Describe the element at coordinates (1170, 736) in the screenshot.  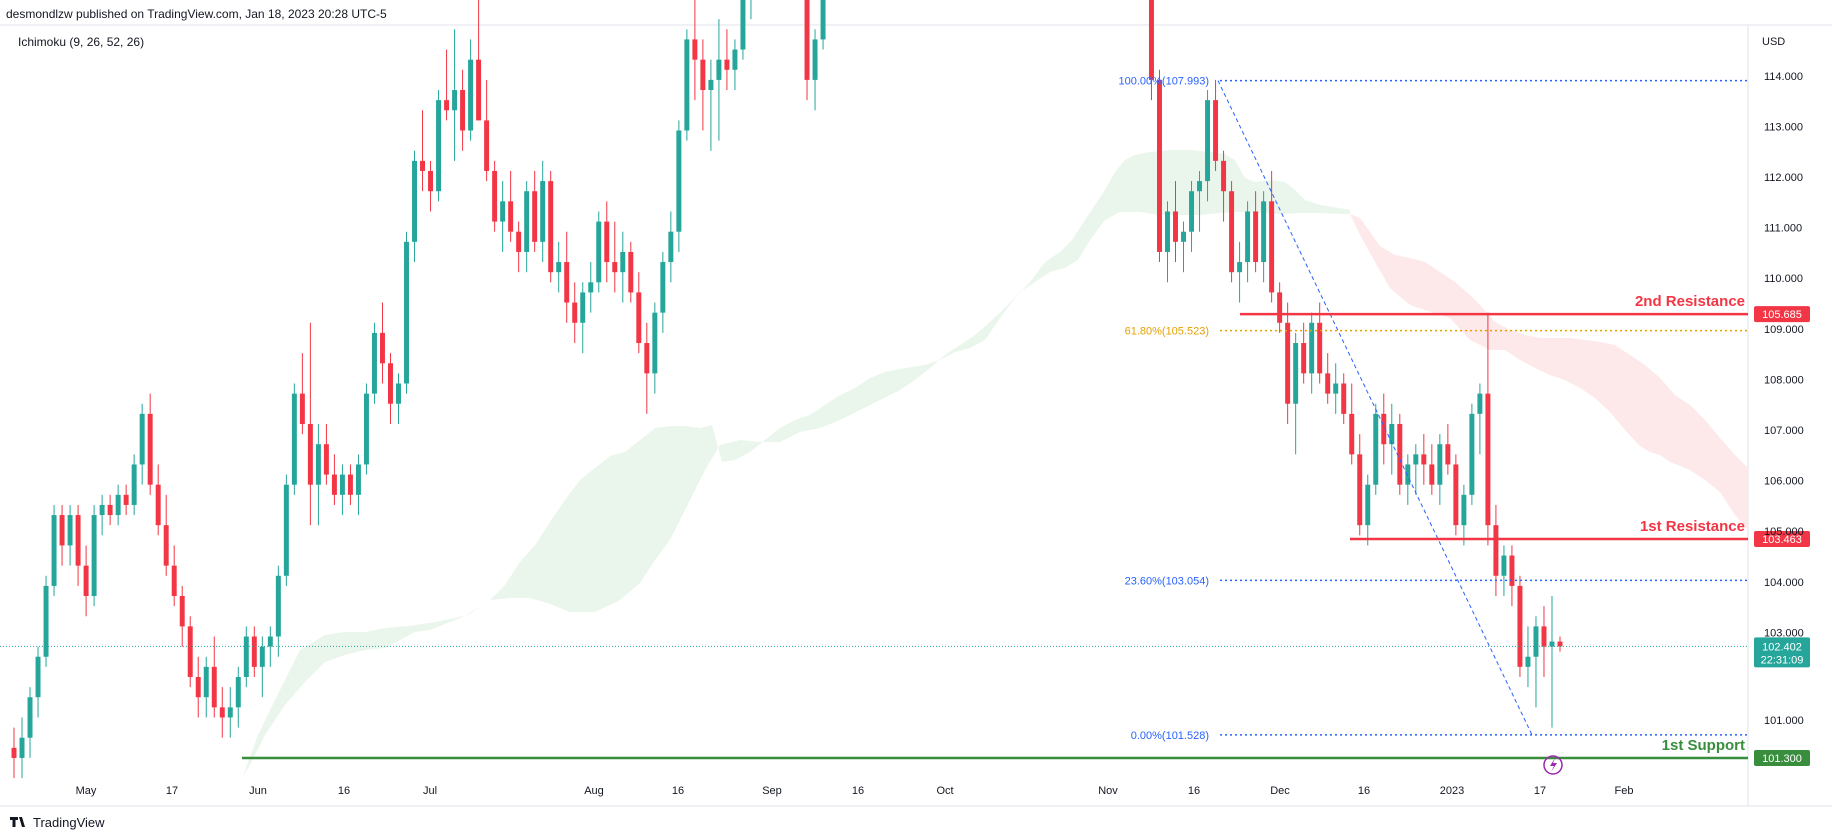
I see `fib-label: 0.00%(101.528)` at that location.